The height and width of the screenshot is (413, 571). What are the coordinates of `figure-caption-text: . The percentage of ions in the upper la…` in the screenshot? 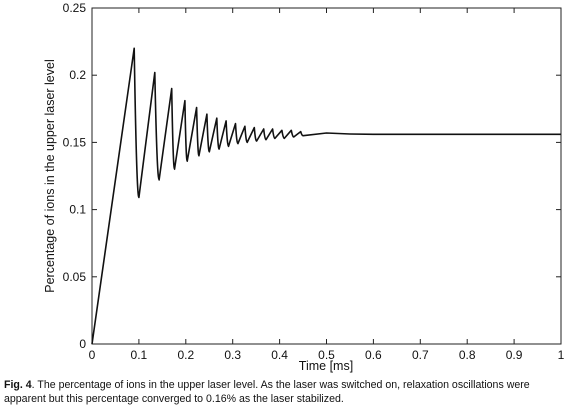 It's located at (267, 392).